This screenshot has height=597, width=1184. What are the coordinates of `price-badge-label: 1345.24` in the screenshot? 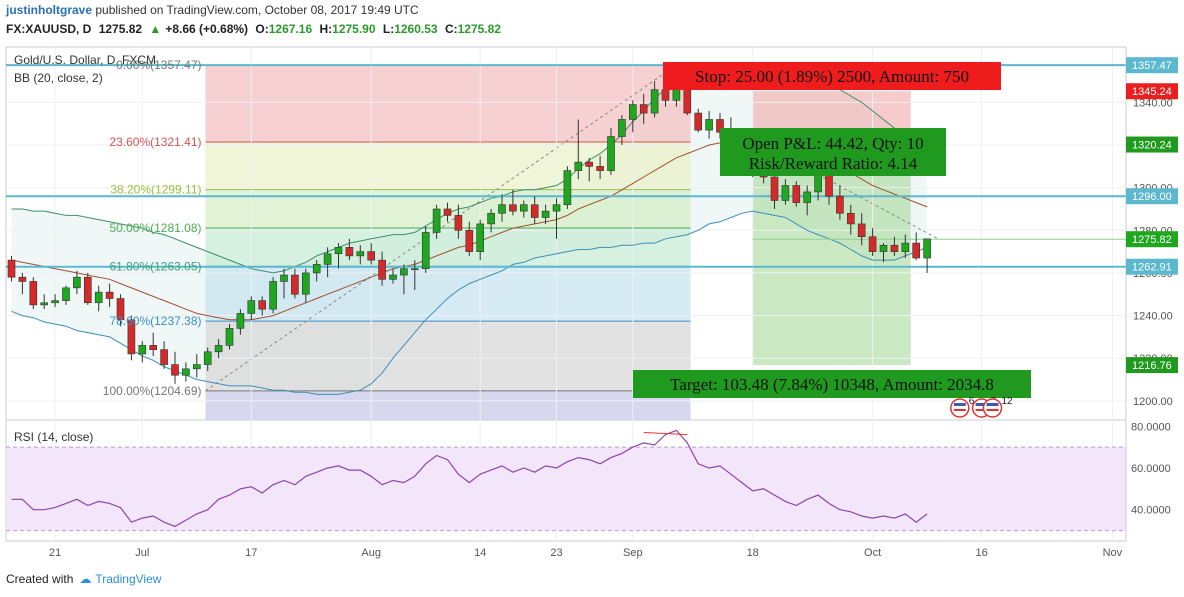 It's located at (1152, 92).